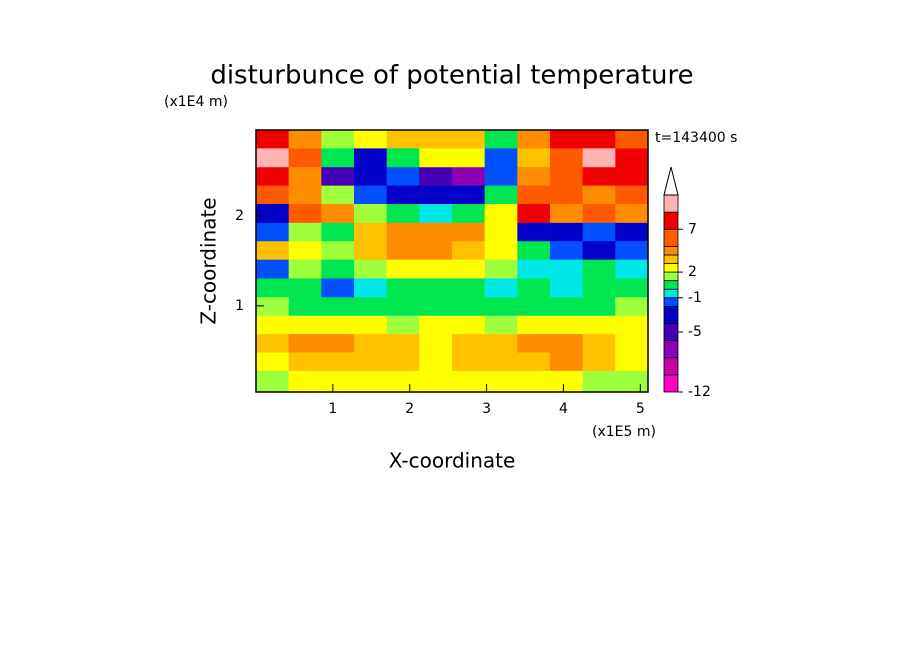 The height and width of the screenshot is (654, 904). I want to click on colorbar-tick-label: -5, so click(695, 332).